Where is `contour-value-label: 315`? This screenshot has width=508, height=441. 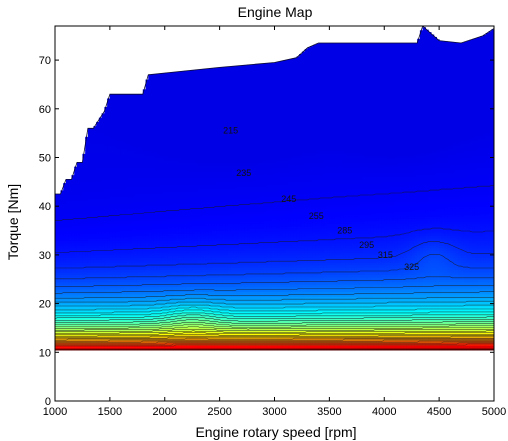
contour-value-label: 315 is located at coordinates (385, 255).